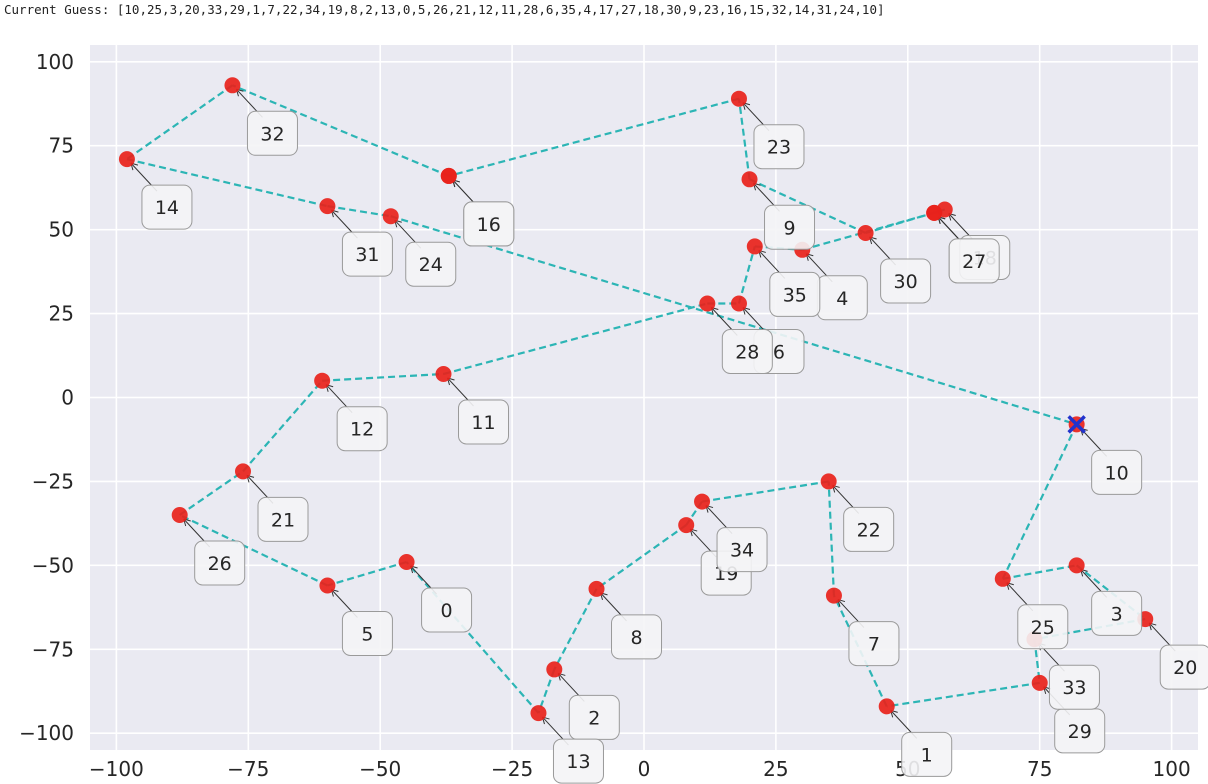 The width and height of the screenshot is (1208, 784). I want to click on city-label: 12, so click(362, 430).